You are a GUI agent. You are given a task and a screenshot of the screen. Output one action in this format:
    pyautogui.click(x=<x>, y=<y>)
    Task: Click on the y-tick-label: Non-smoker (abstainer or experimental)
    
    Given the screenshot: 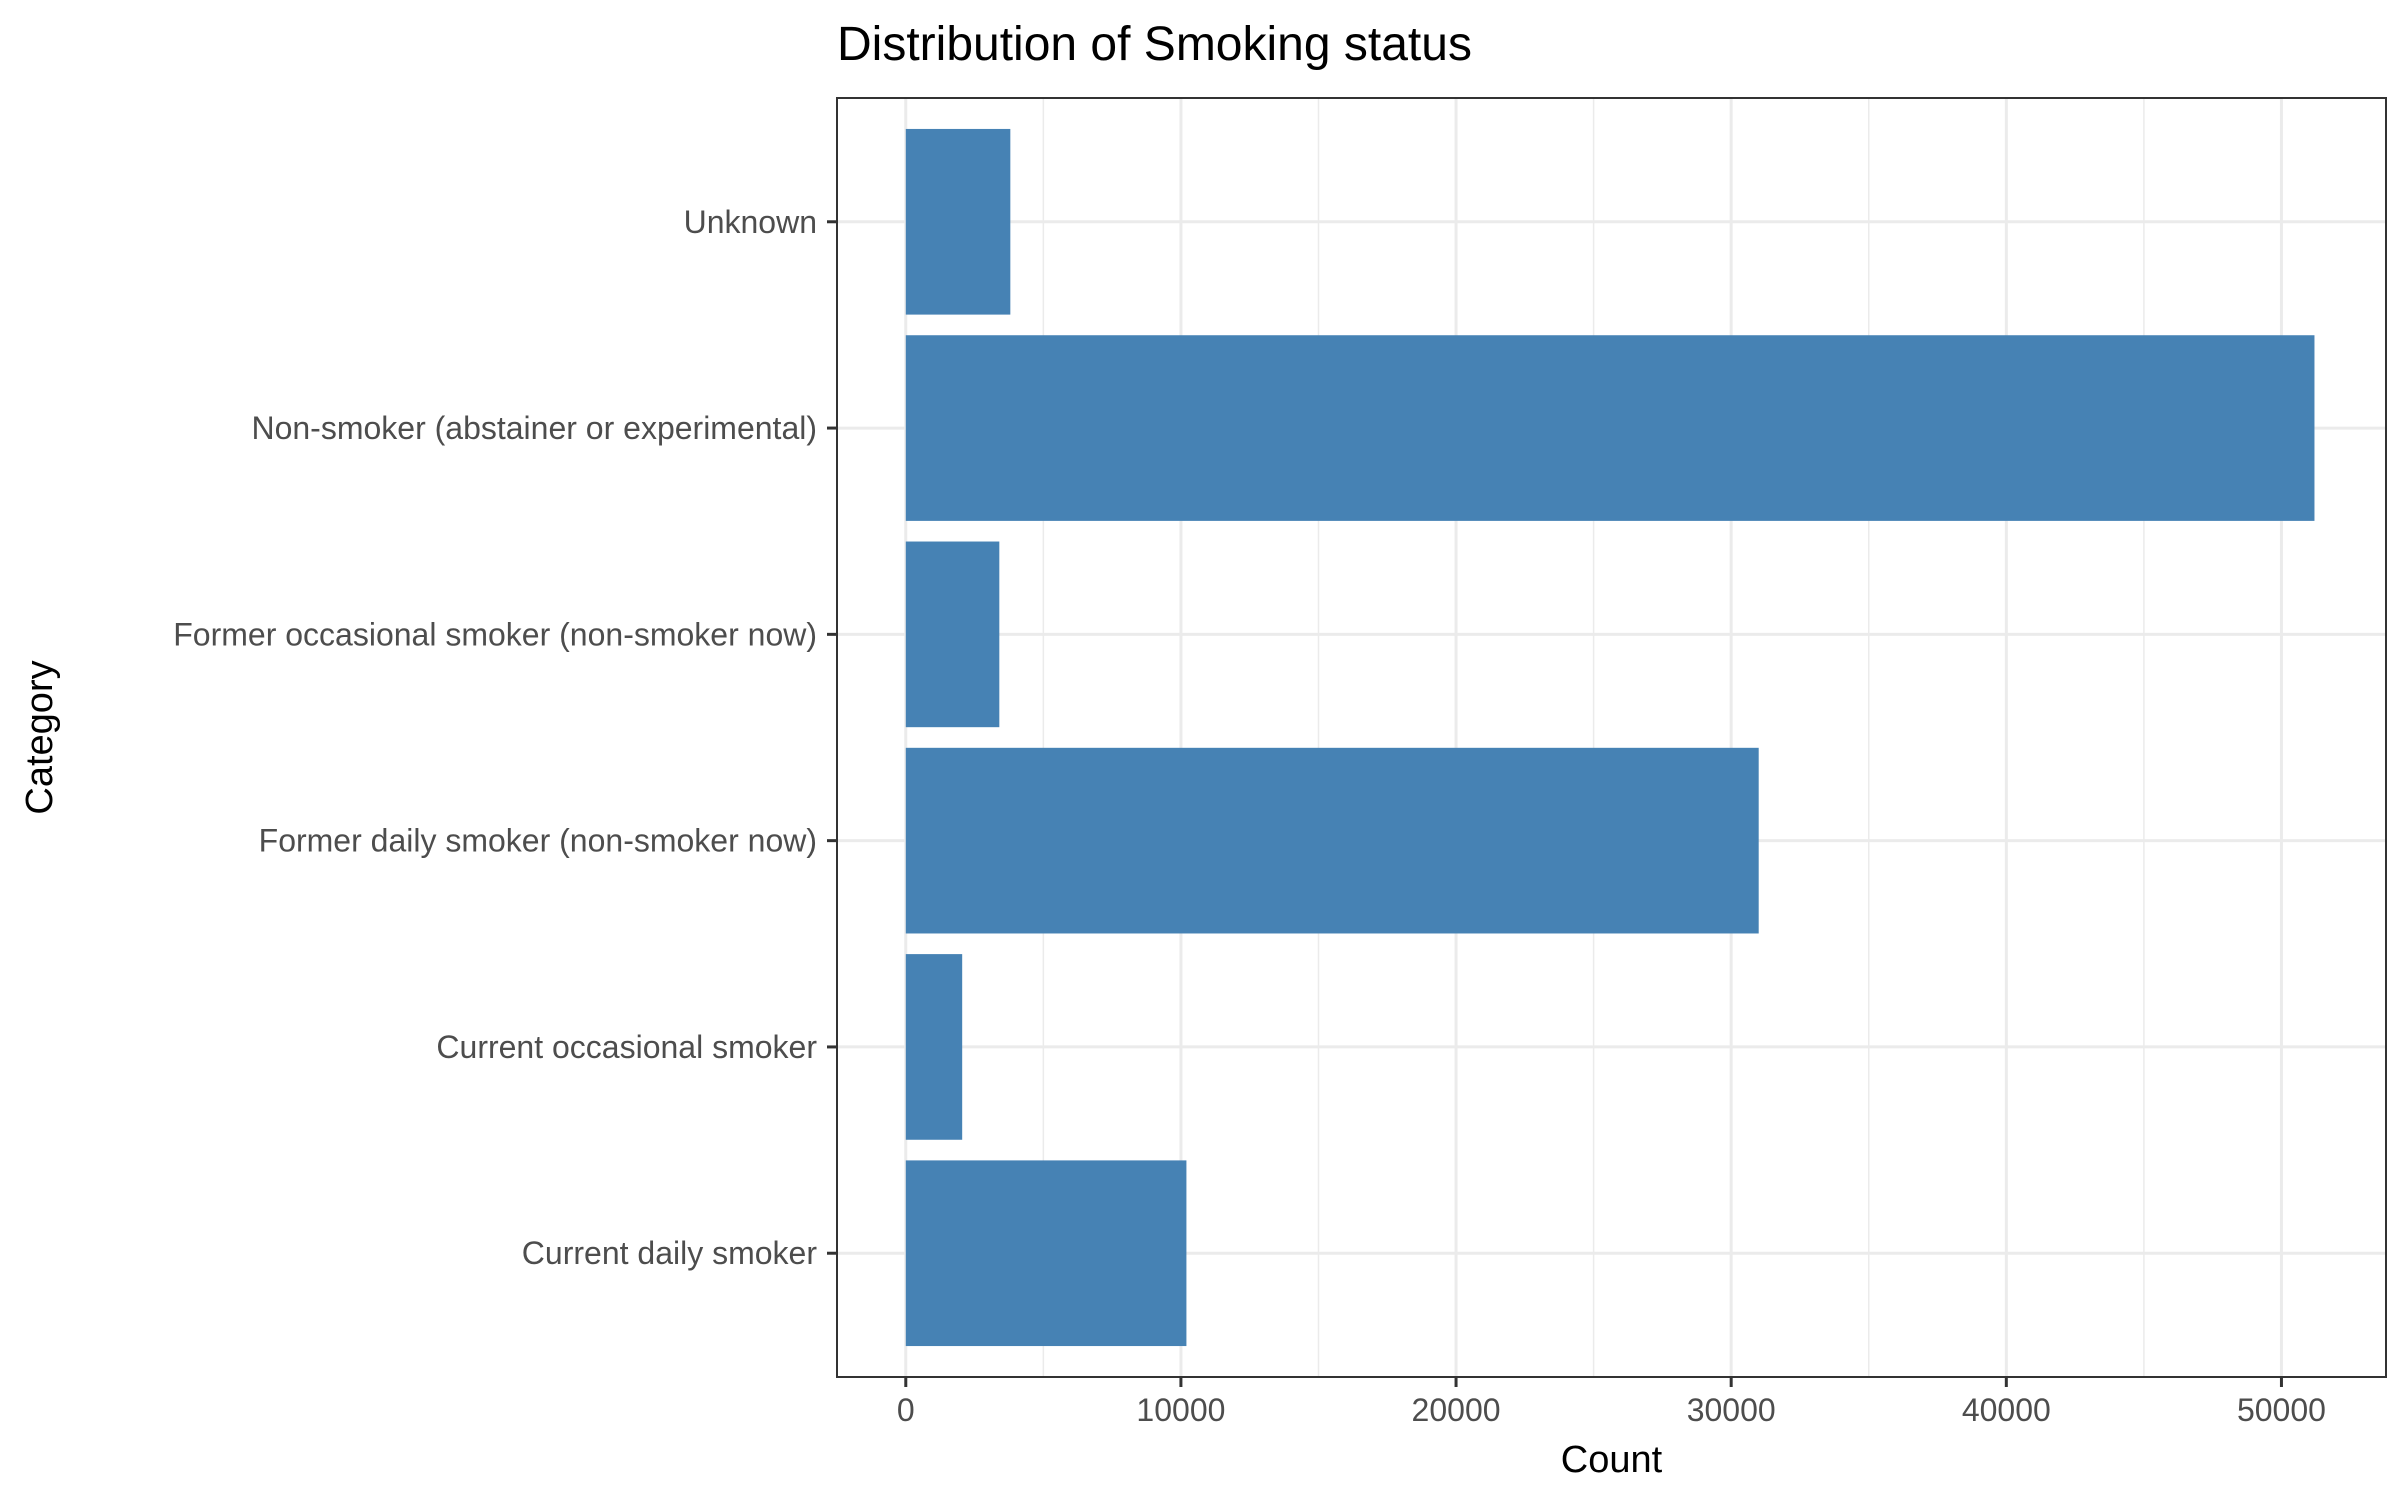 What is the action you would take?
    pyautogui.click(x=534, y=428)
    